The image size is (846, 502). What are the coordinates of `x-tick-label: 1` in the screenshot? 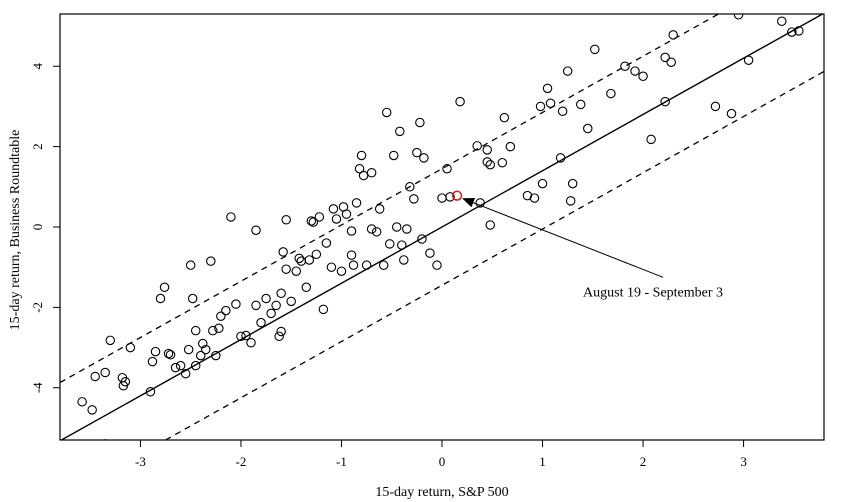 It's located at (542, 461).